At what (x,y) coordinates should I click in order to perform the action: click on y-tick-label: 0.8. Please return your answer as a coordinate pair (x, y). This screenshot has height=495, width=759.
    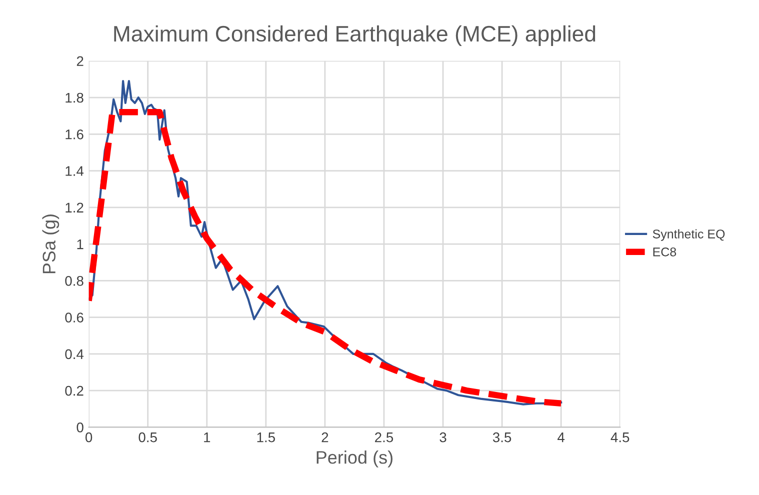
    Looking at the image, I should click on (74, 281).